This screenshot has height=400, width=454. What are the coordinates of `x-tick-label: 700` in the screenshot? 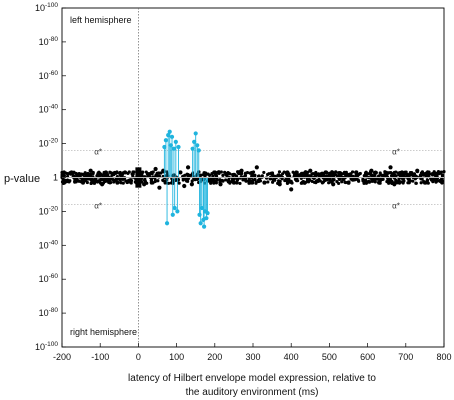 It's located at (405, 357).